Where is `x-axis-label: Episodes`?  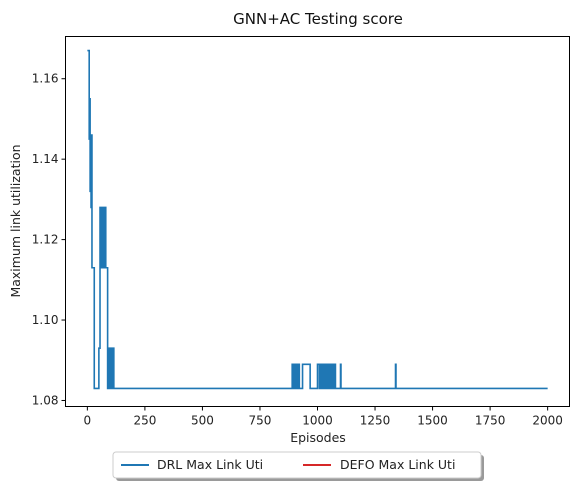 x-axis-label: Episodes is located at coordinates (318, 437).